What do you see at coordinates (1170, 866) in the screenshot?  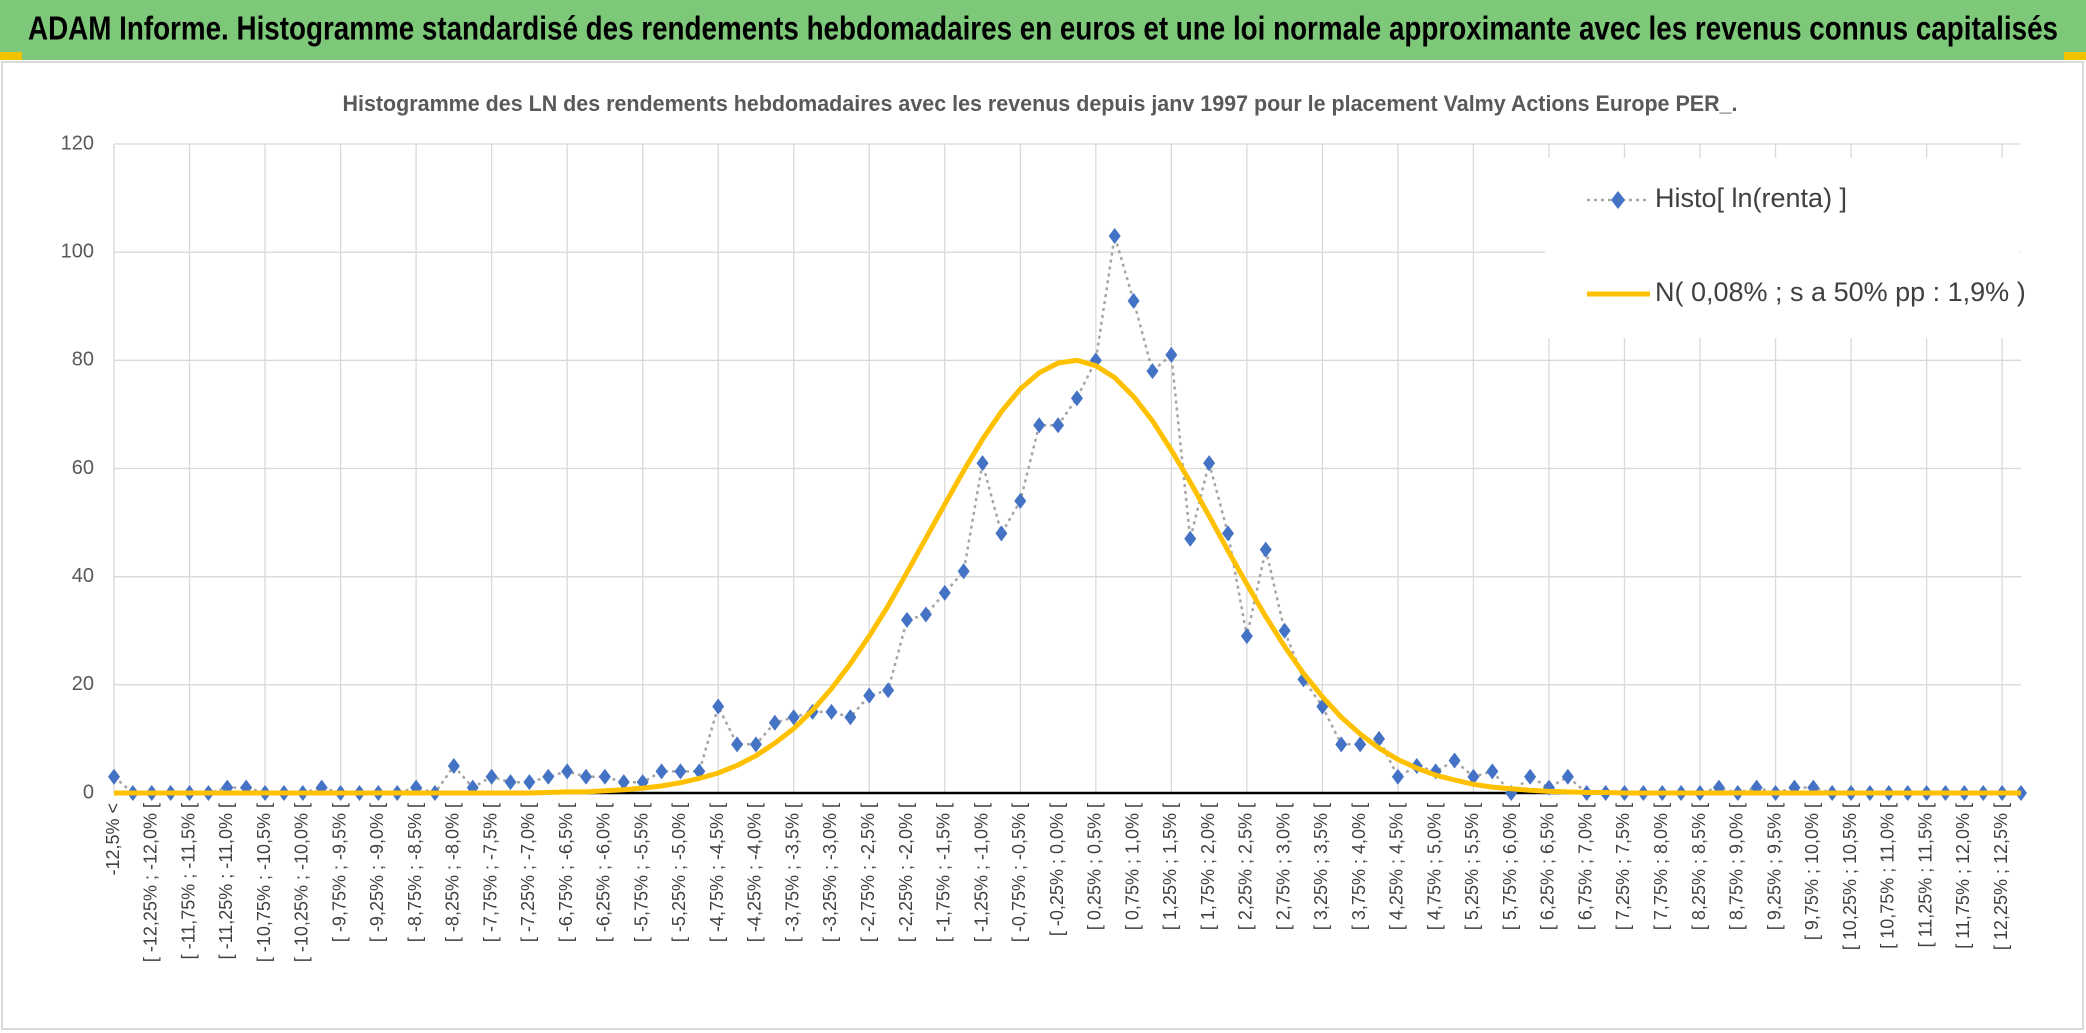 I see `x-tick-label: [ 1,25% ; 1,5% [` at bounding box center [1170, 866].